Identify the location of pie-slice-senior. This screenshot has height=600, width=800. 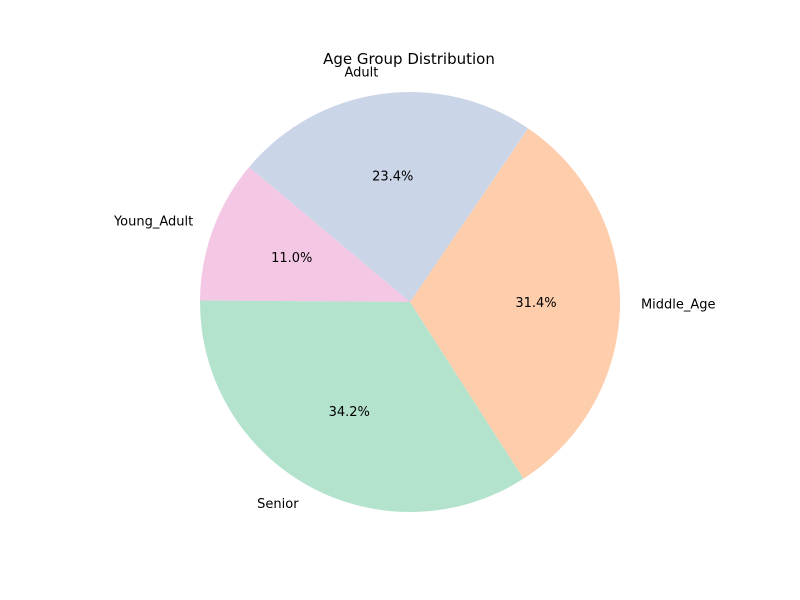
(362, 406).